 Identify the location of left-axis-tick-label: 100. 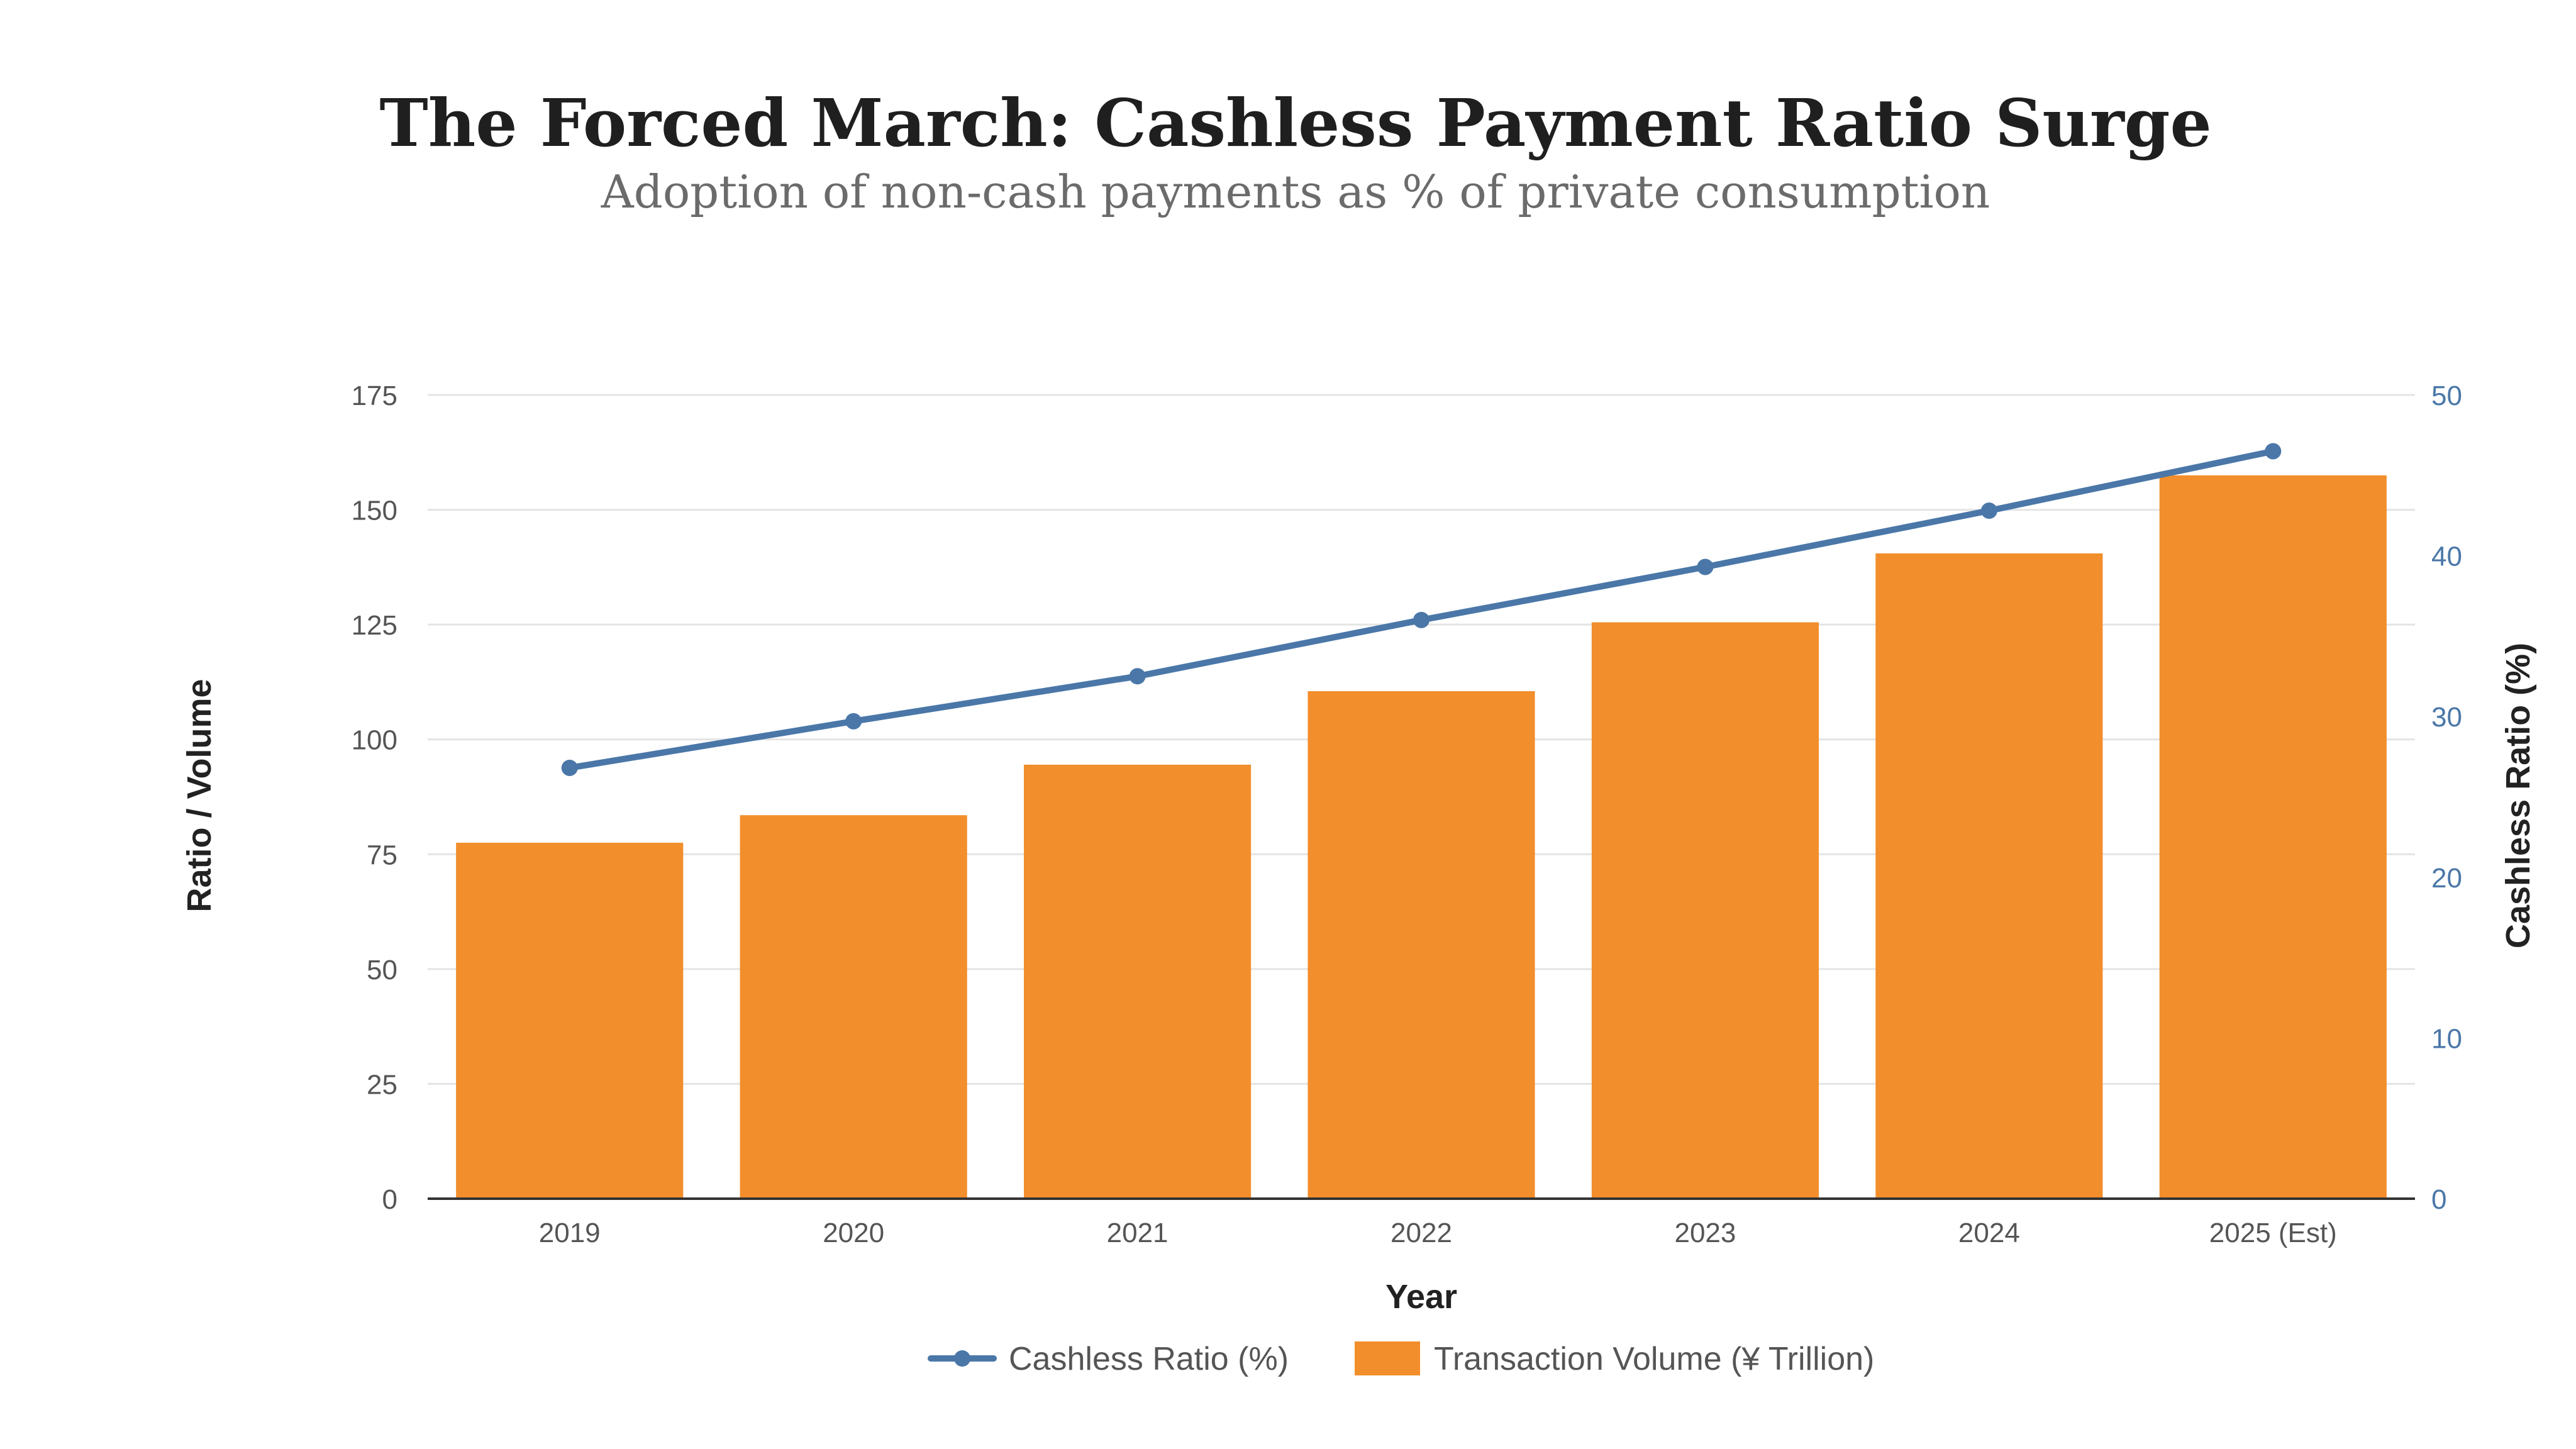
(374, 740).